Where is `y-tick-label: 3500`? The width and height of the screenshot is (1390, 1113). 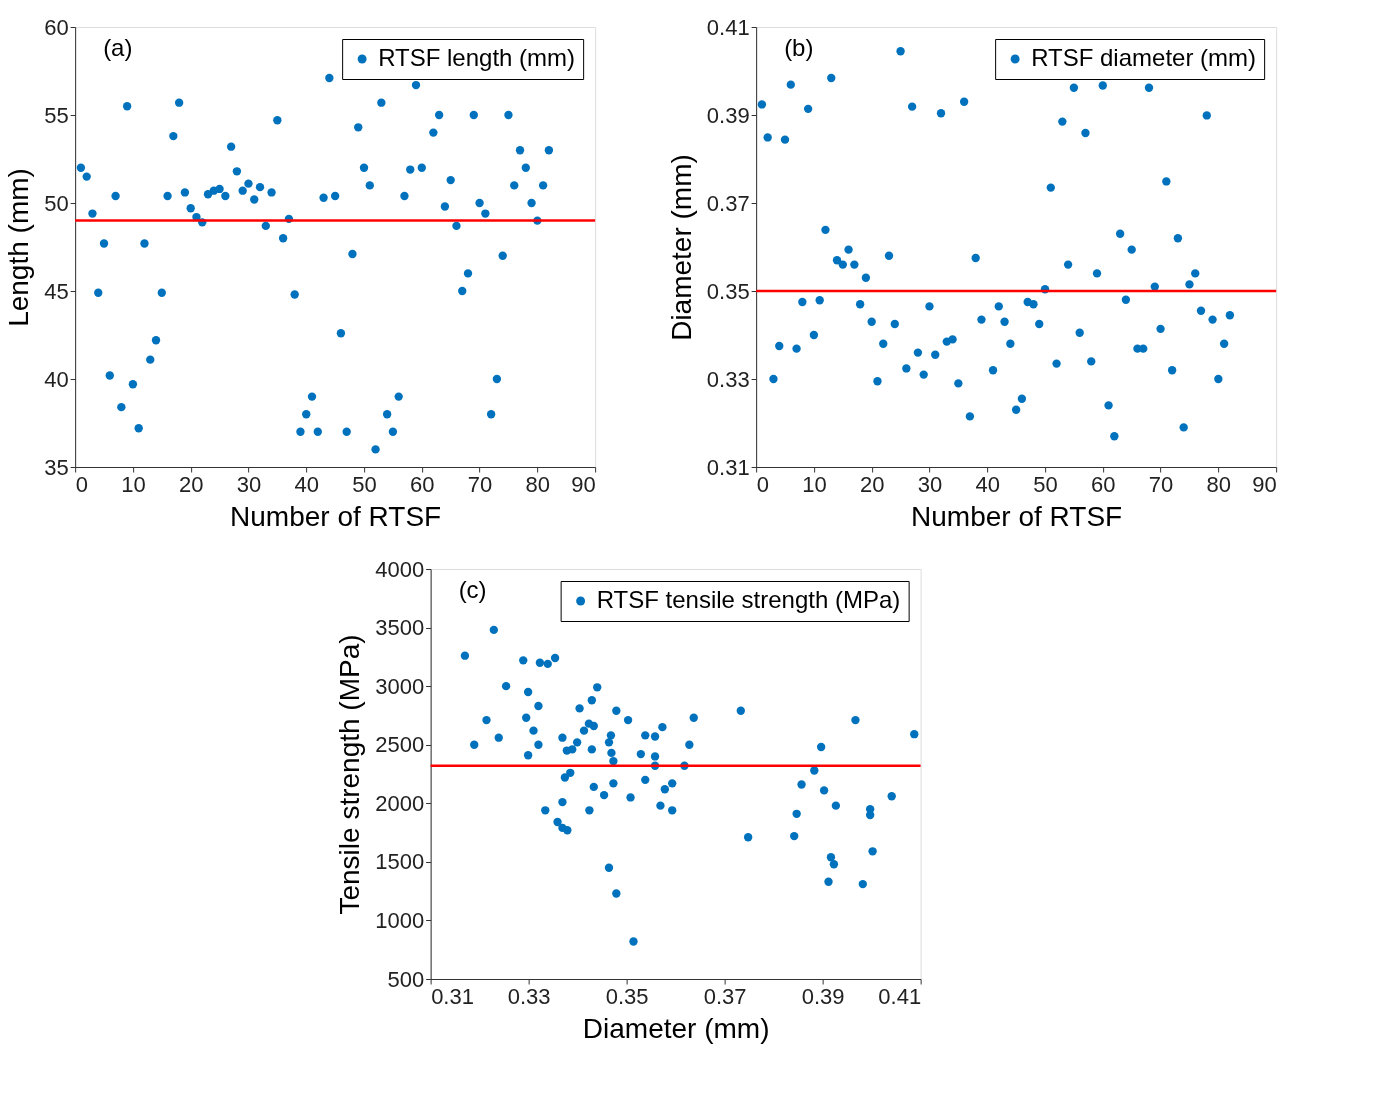
y-tick-label: 3500 is located at coordinates (400, 628).